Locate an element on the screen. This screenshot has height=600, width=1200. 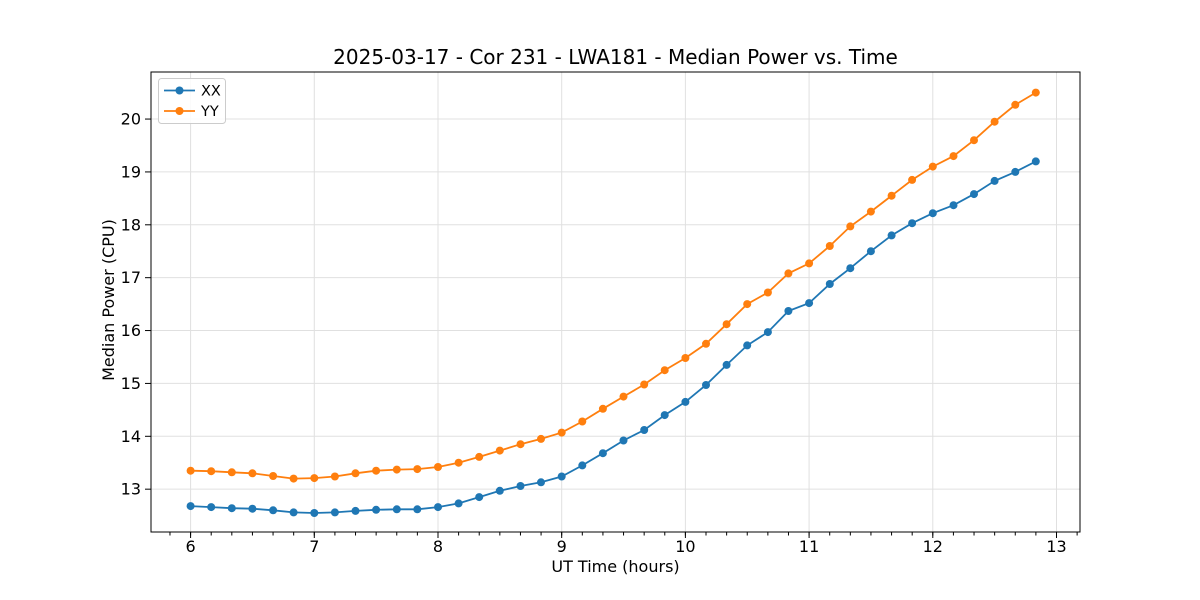
y-tick-label: 13 is located at coordinates (131, 489).